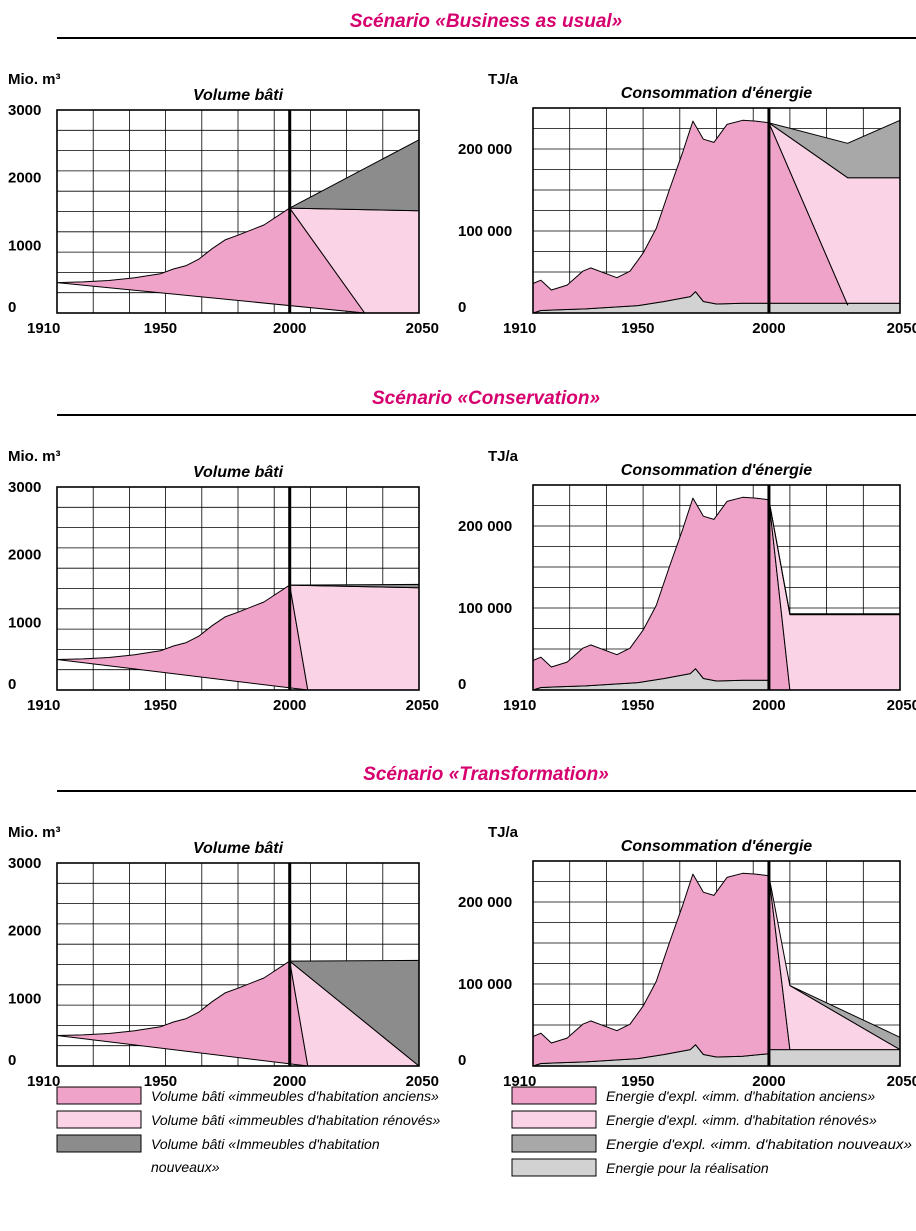  What do you see at coordinates (486, 398) in the screenshot?
I see `scenario-title: Scénario «Conservation»` at bounding box center [486, 398].